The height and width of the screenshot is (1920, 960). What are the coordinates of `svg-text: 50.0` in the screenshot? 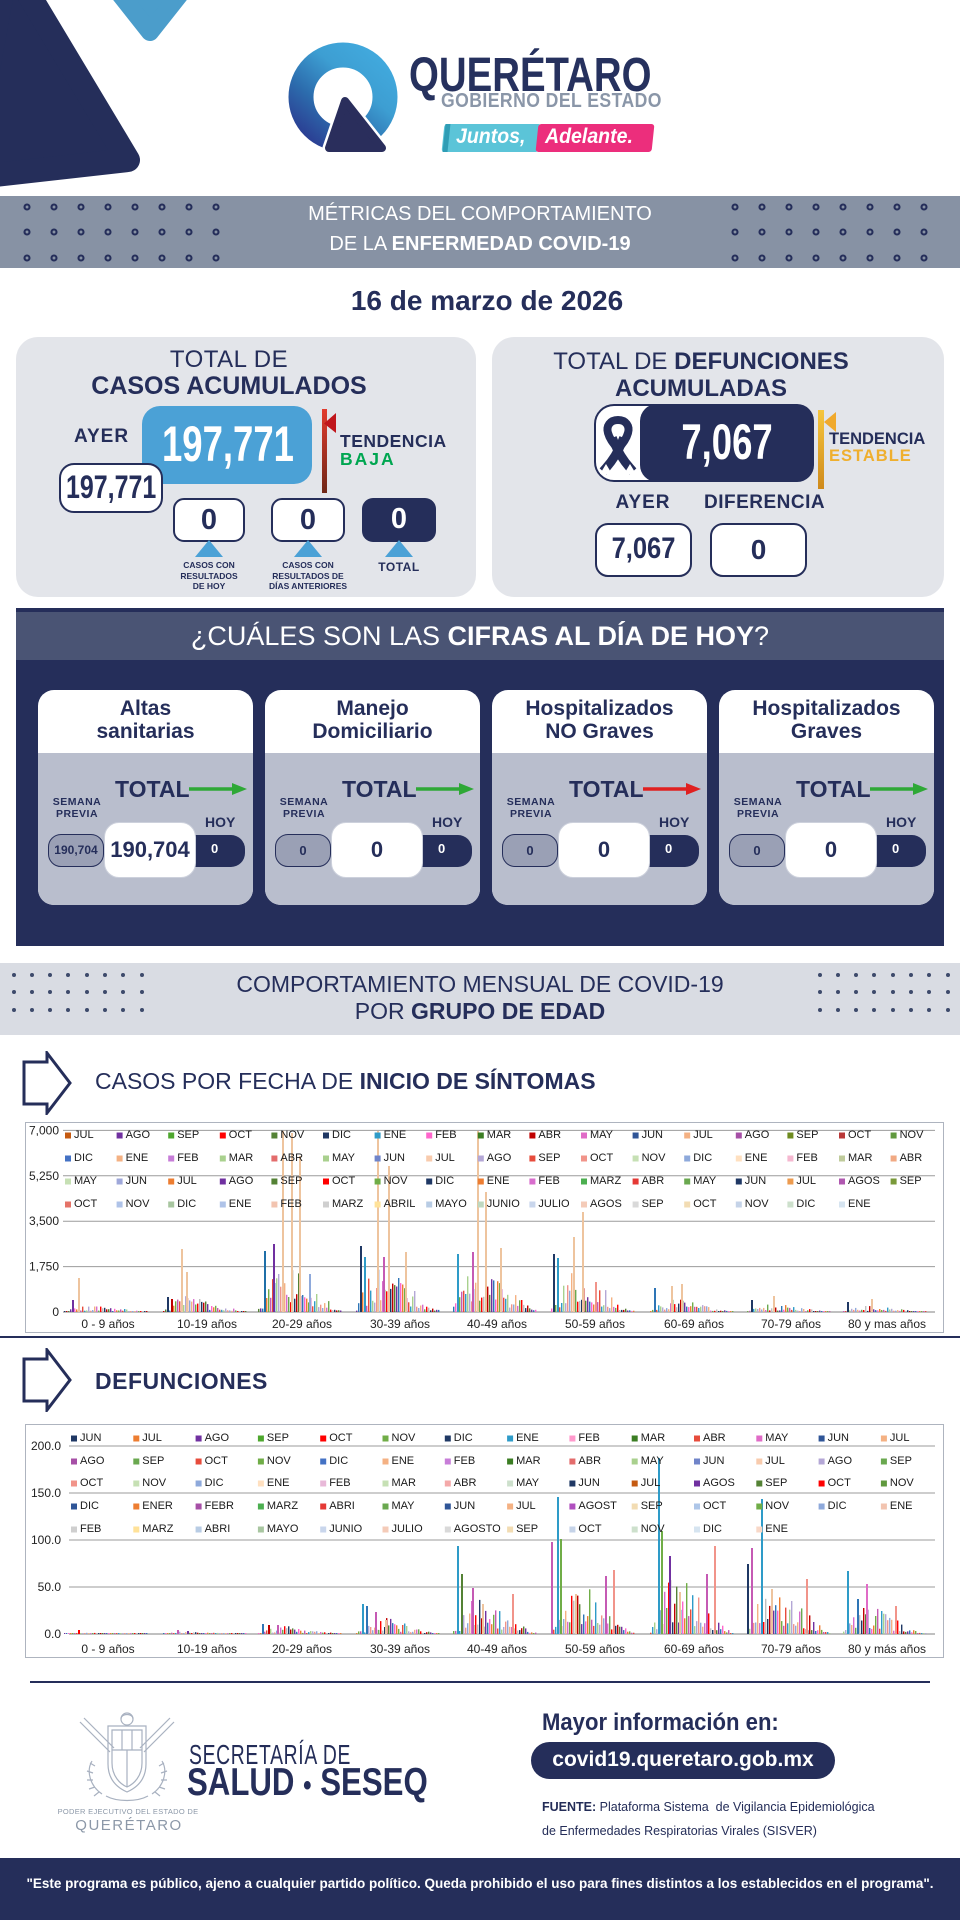 It's located at (50, 1587).